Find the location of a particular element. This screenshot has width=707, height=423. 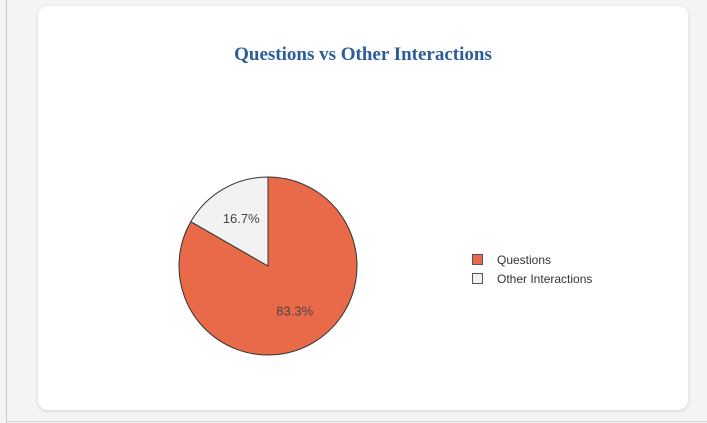

legend-label: Questions is located at coordinates (524, 259).